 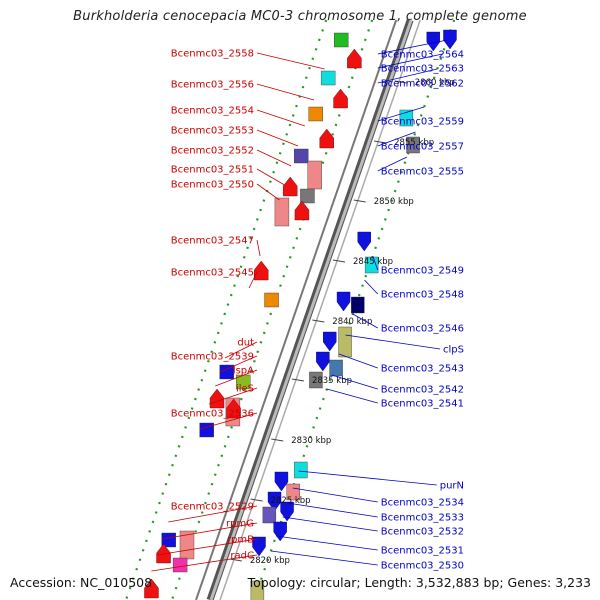 I want to click on right-gene-label: Bcenmc03_2563, so click(x=422, y=69).